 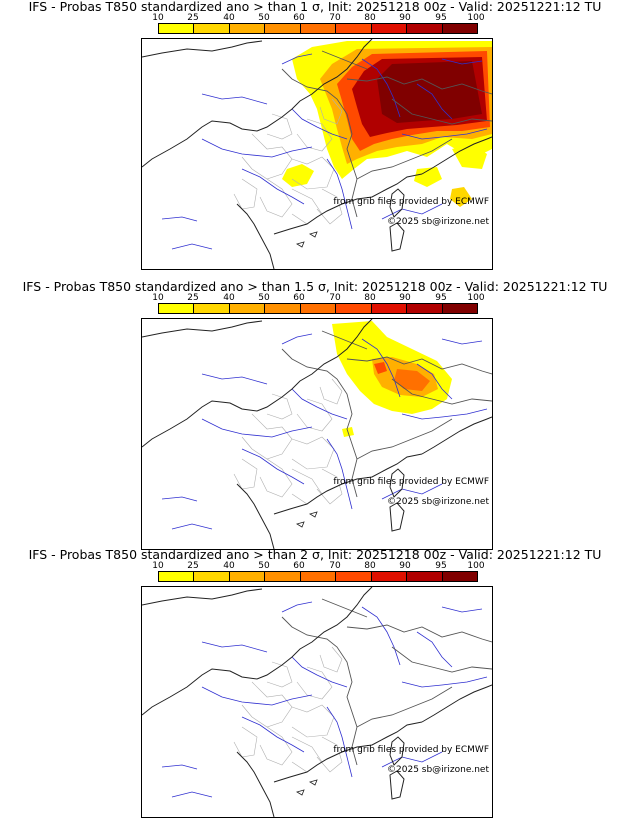 I want to click on copyright-credit: ©2025 sb@irizone.net, so click(x=438, y=770).